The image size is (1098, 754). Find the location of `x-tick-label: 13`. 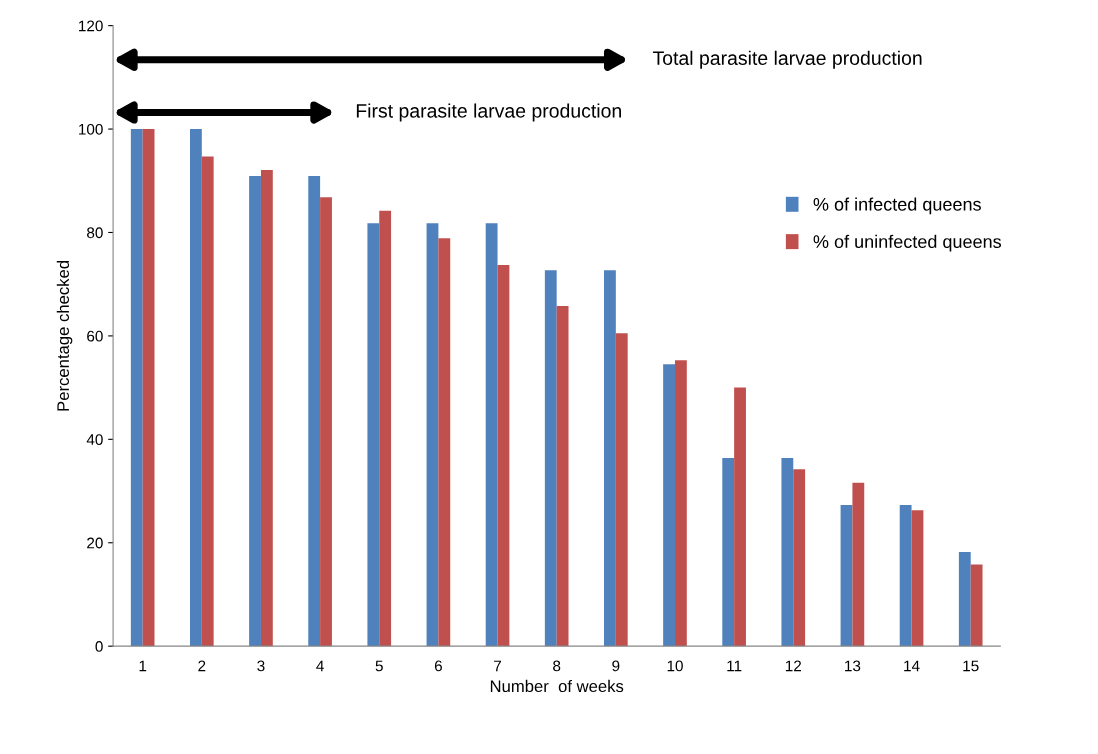

x-tick-label: 13 is located at coordinates (853, 666).